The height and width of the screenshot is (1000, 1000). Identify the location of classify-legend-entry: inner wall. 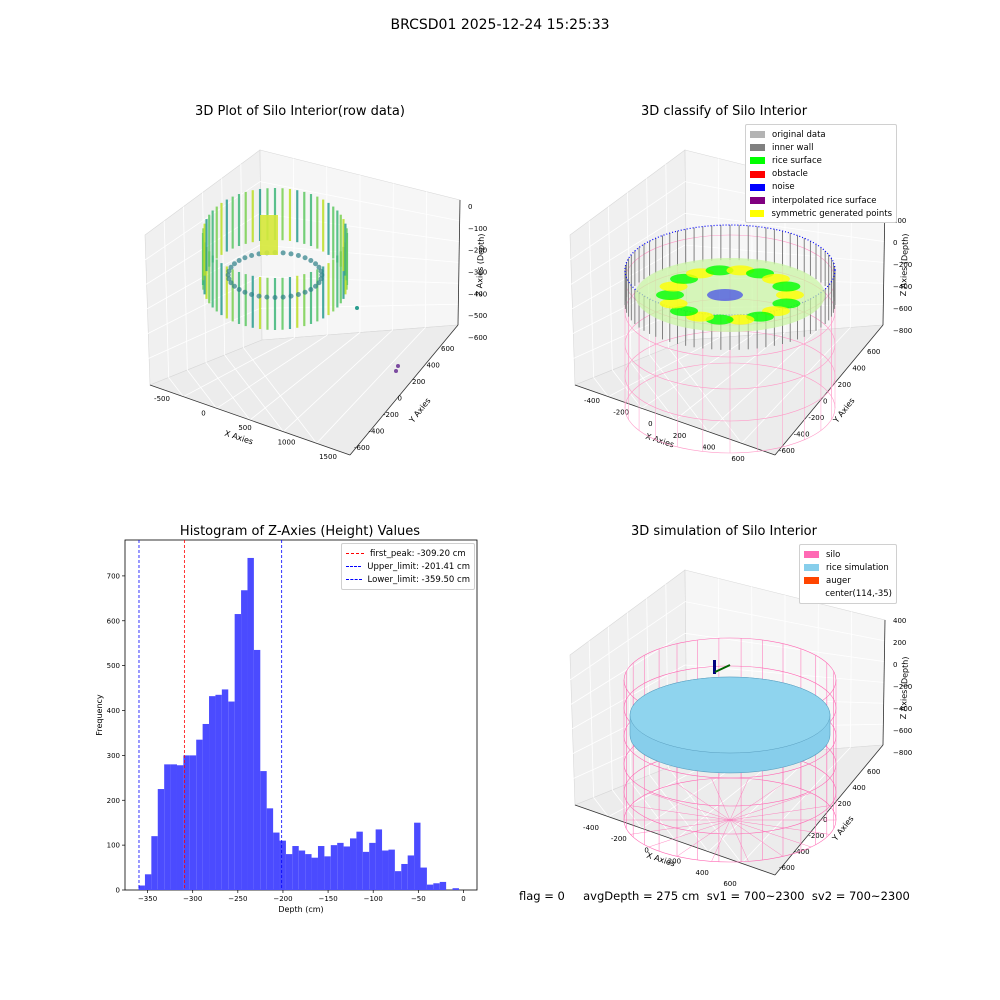
(821, 147).